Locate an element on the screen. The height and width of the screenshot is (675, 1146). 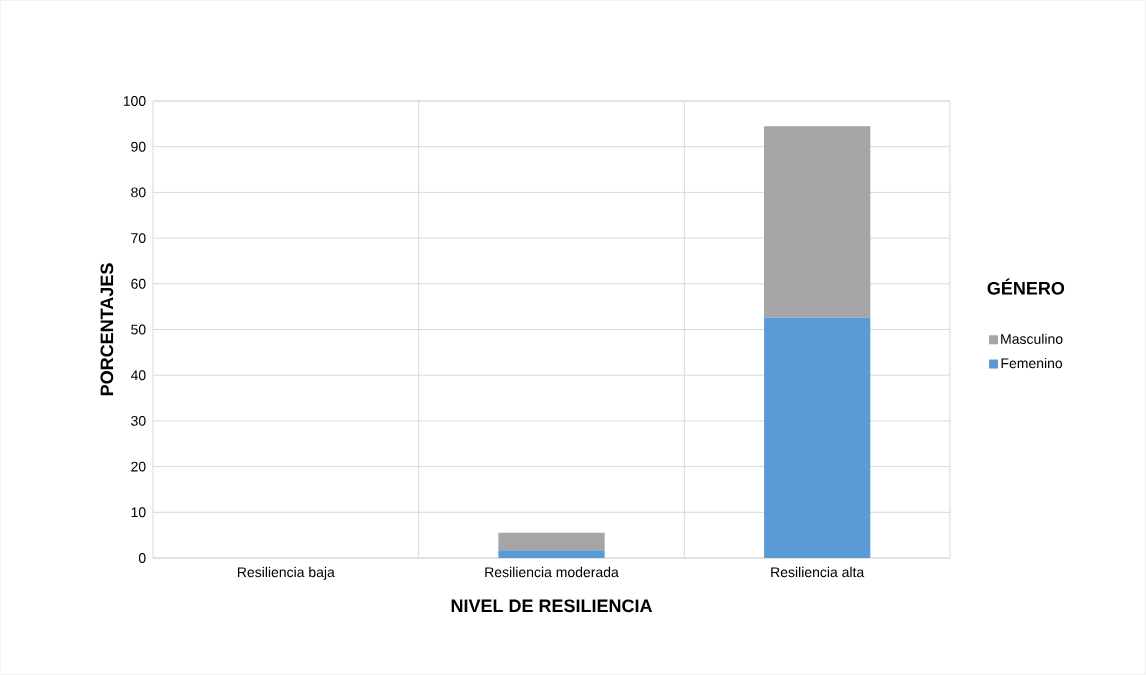
y-tick-label: 10 is located at coordinates (138, 512).